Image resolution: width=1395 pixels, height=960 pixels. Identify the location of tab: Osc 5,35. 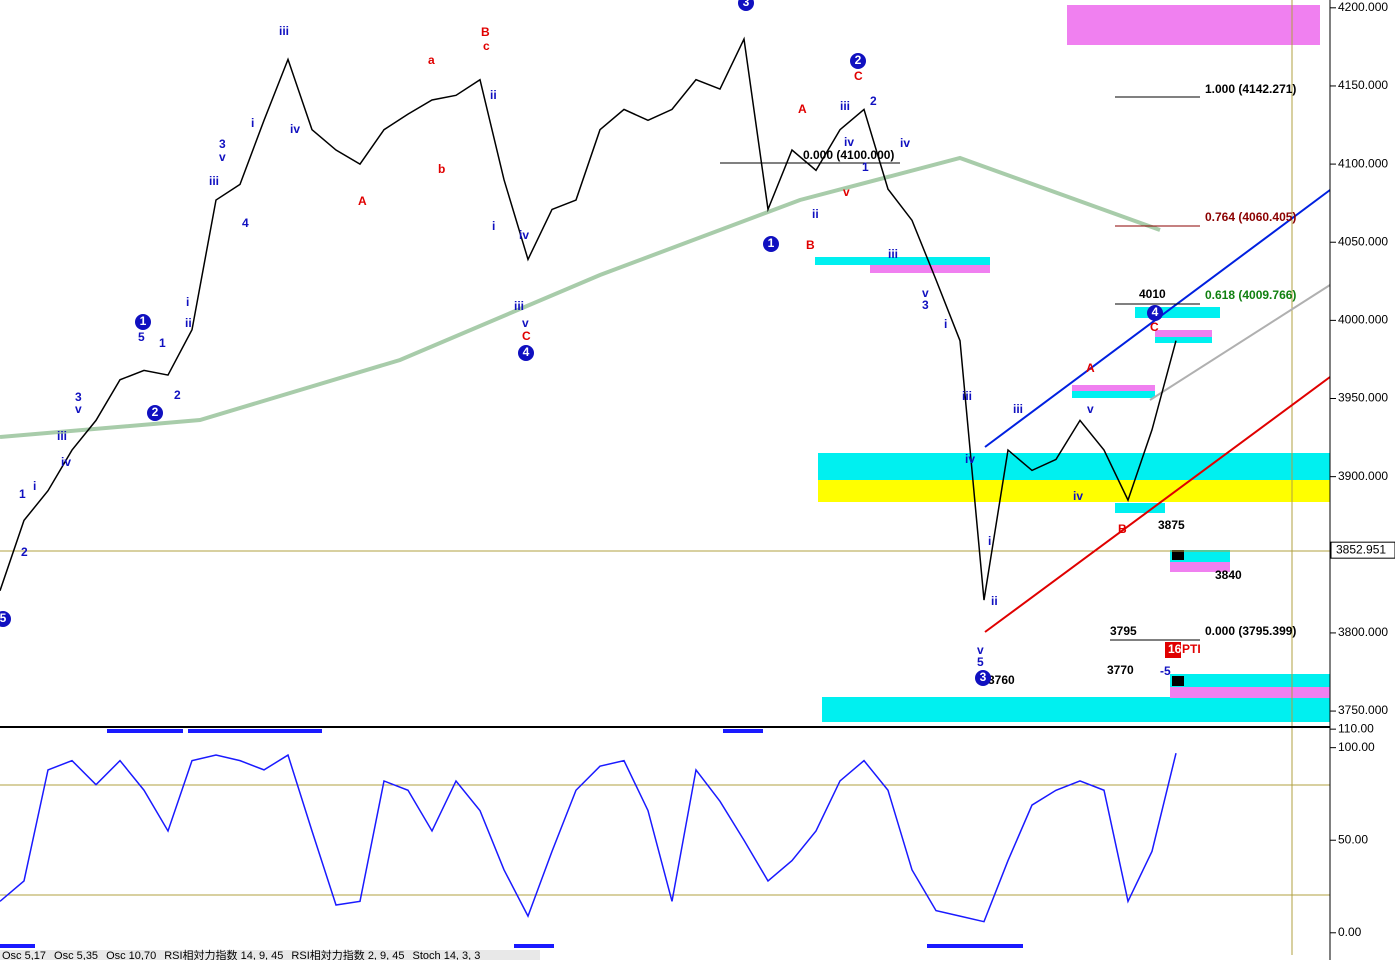
(76, 955).